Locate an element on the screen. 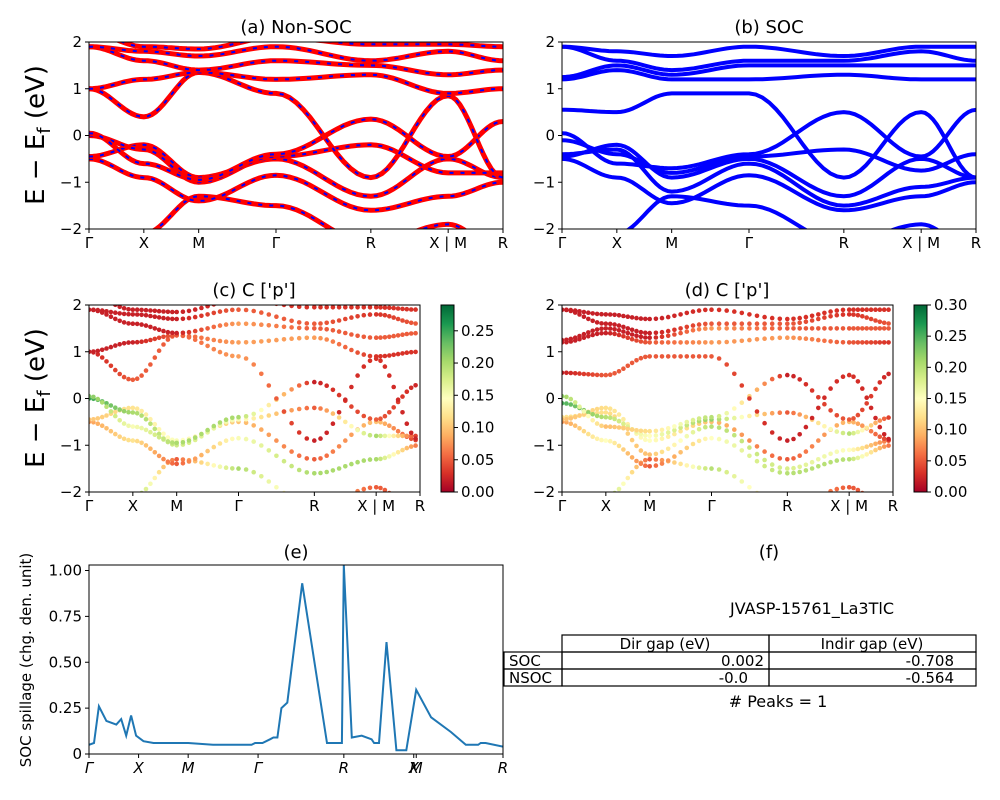  panel-e-ytick-label: 0.50 is located at coordinates (65, 662).